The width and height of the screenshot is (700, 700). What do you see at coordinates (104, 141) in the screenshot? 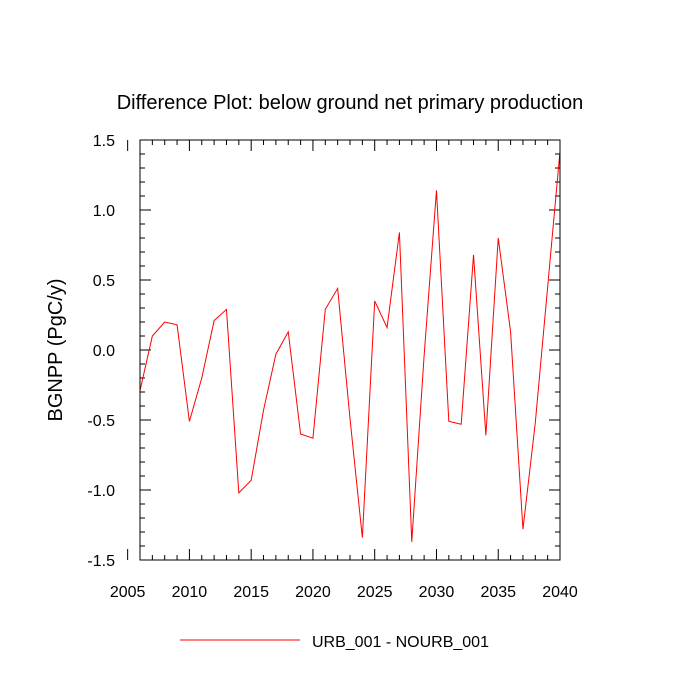
I see `y-tick-label: 1.5` at bounding box center [104, 141].